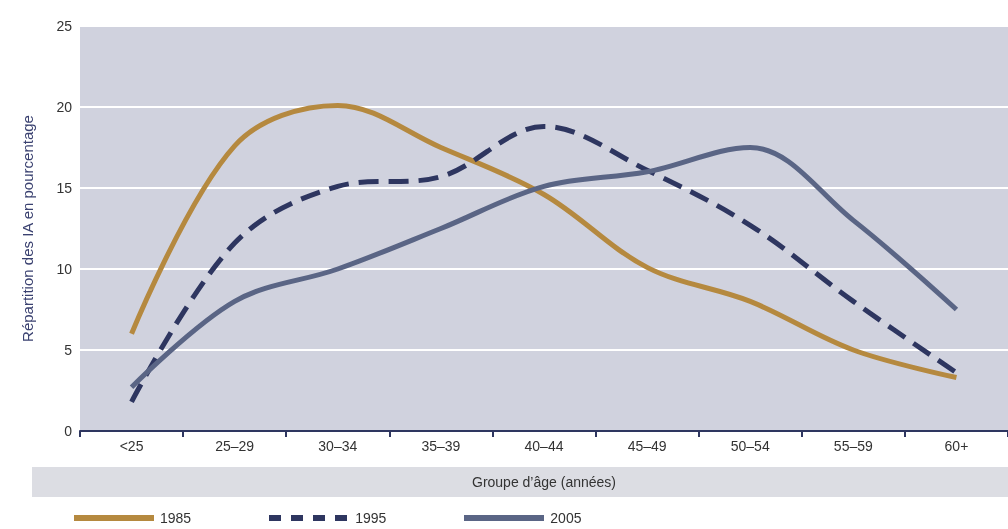  I want to click on x-tick-label: 45–49, so click(647, 446).